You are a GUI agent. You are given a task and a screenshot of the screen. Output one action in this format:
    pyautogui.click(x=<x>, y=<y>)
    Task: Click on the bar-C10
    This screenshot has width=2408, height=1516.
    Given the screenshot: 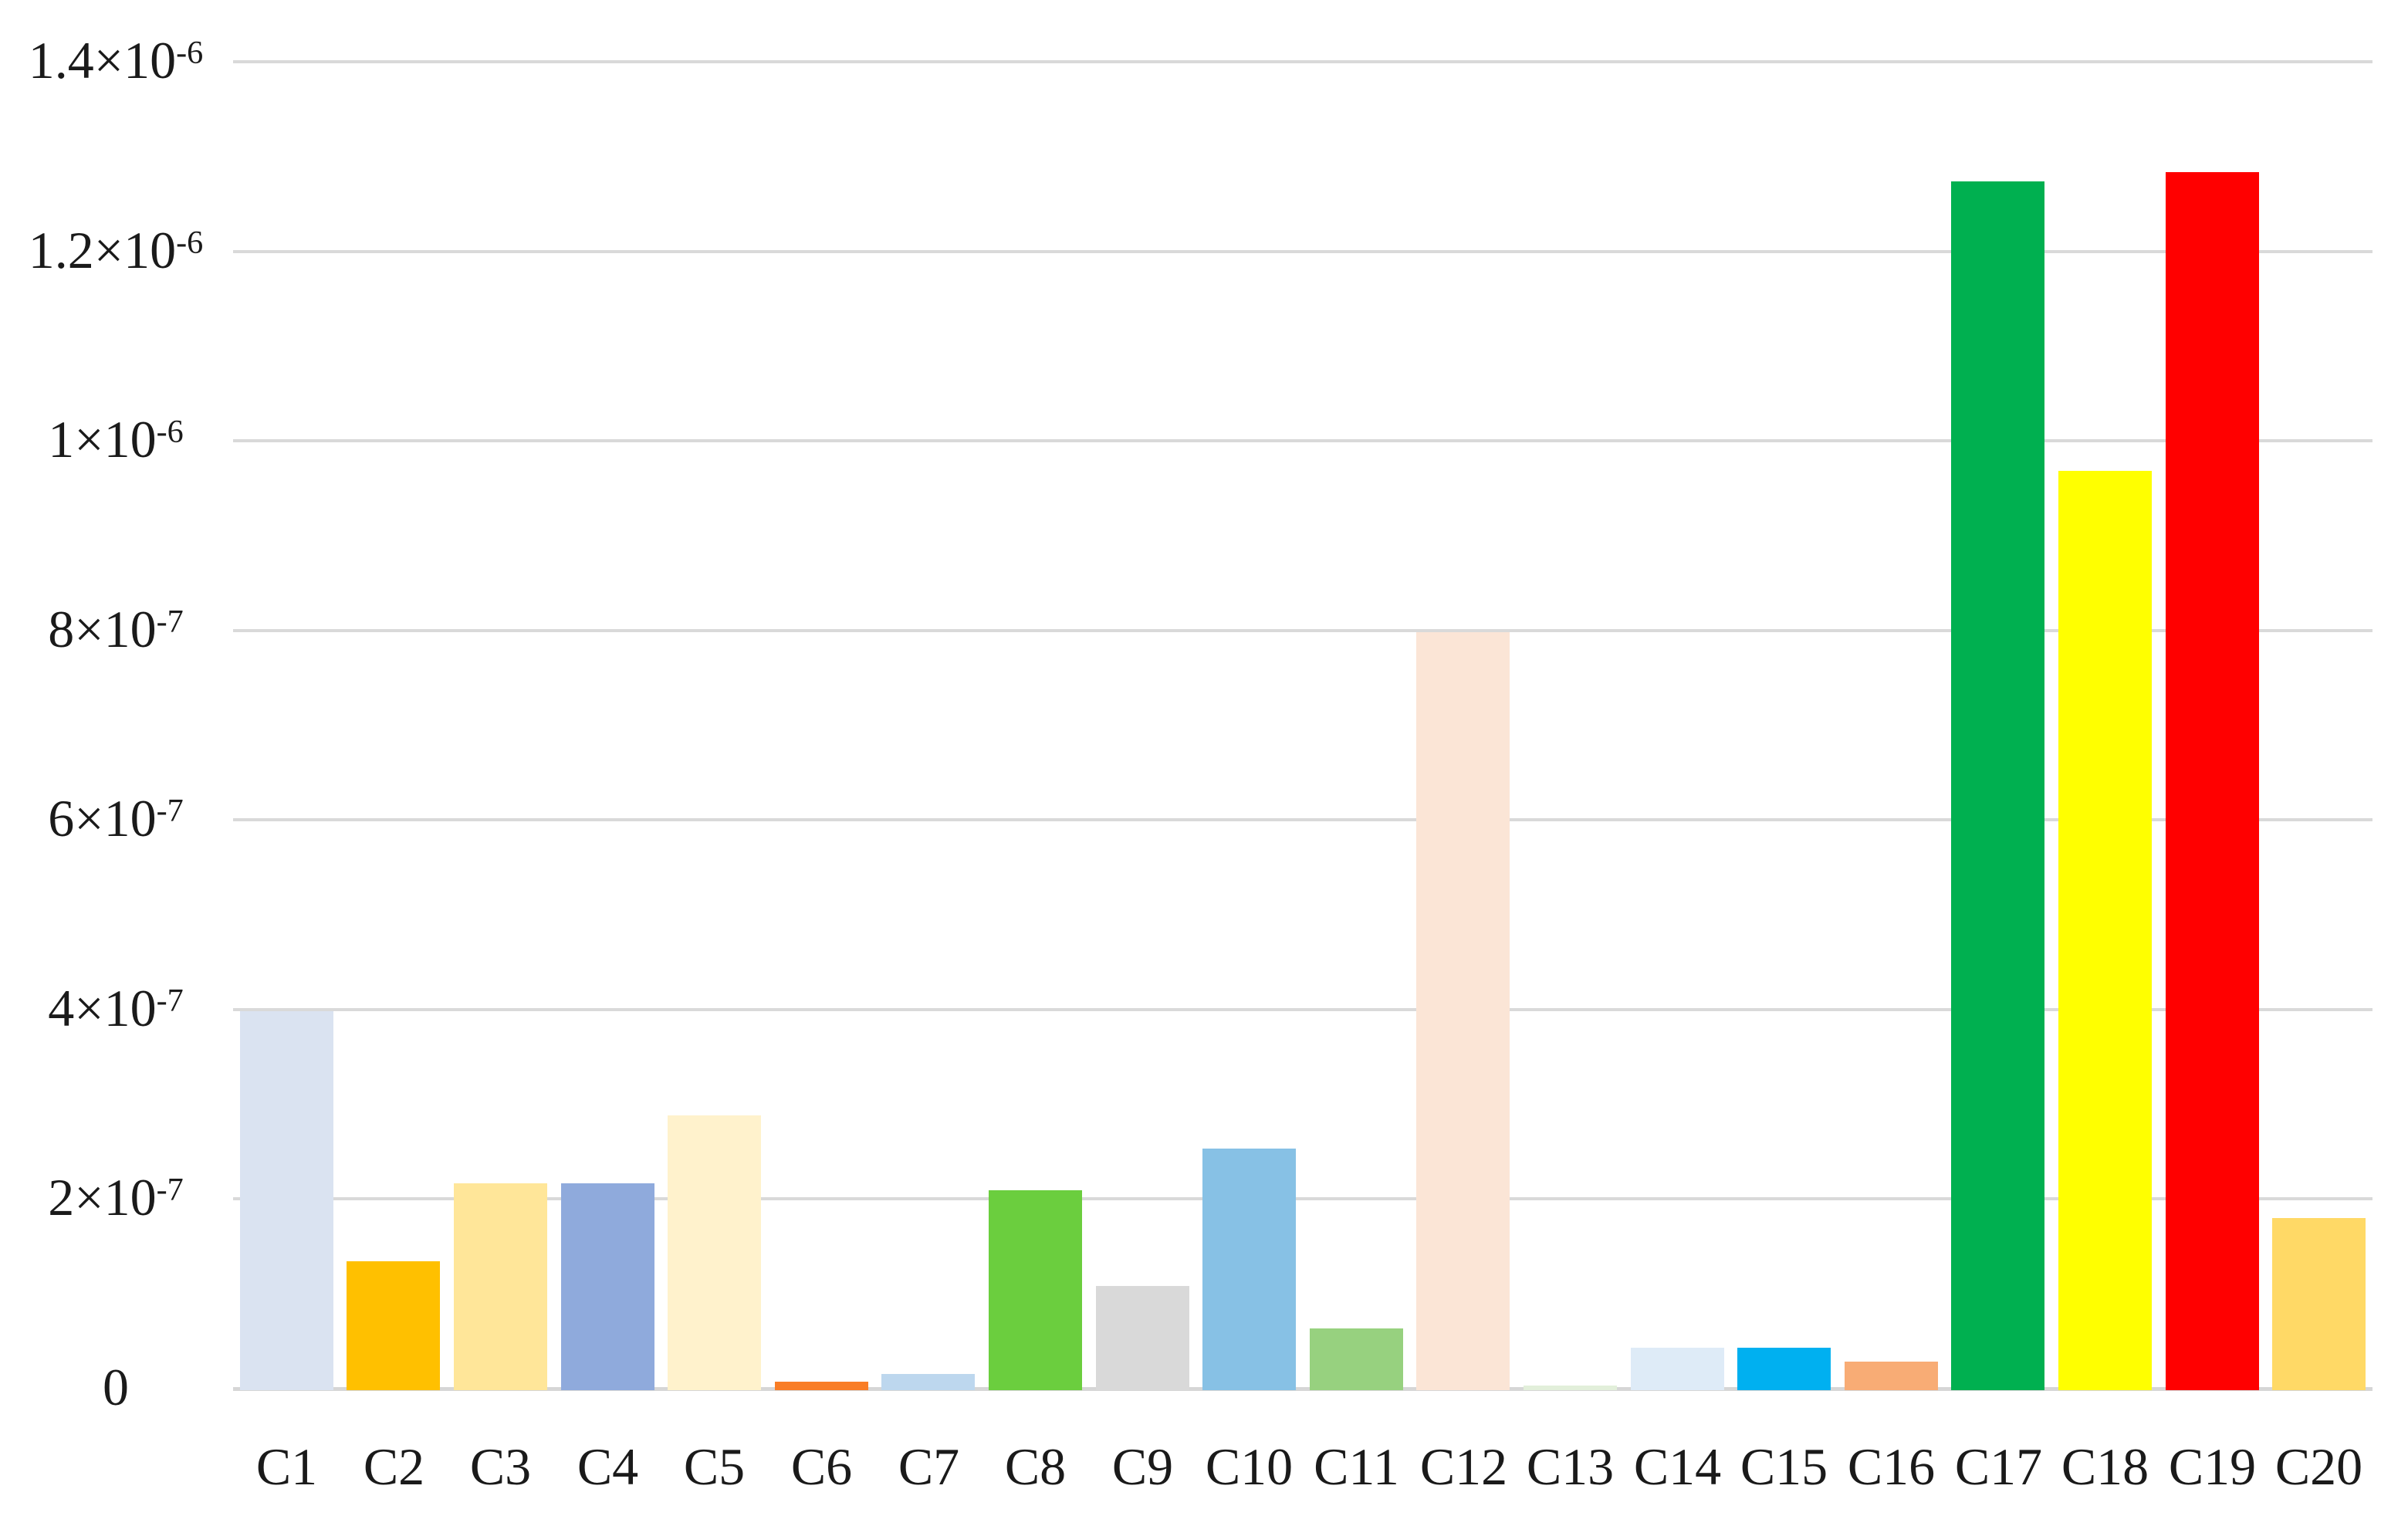 What is the action you would take?
    pyautogui.click(x=1249, y=1269)
    